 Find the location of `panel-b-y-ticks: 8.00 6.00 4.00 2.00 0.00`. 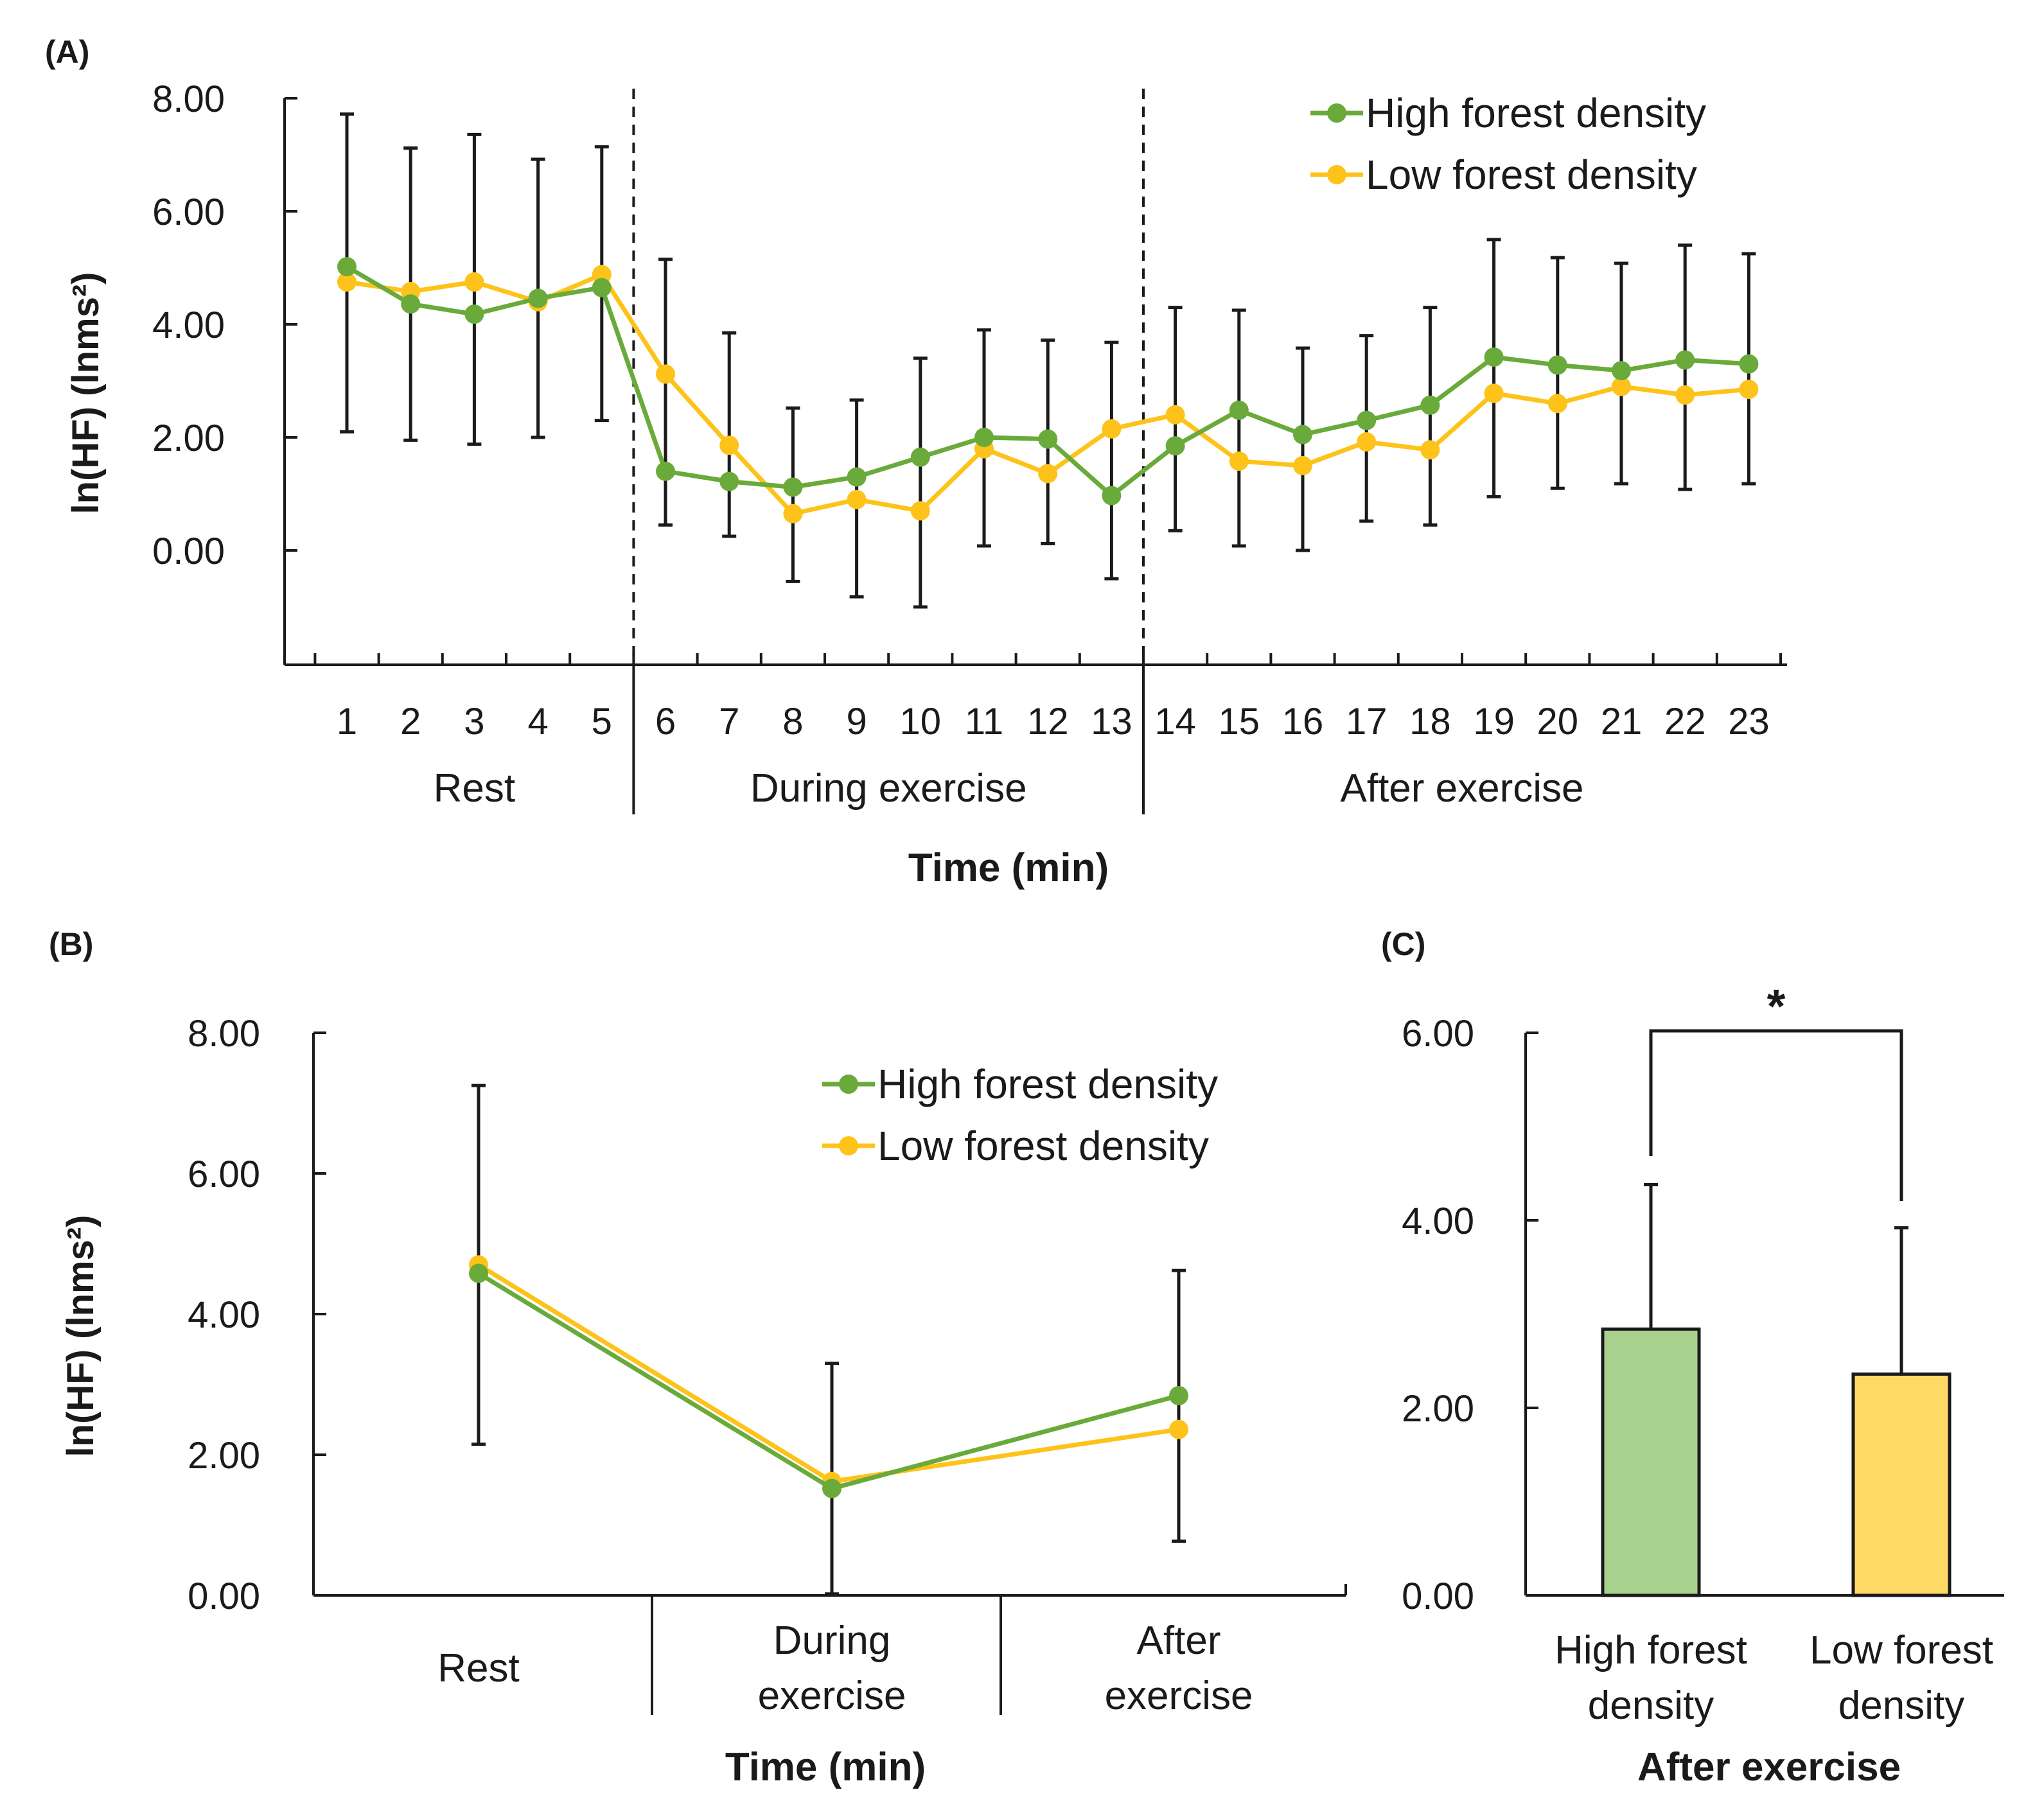

panel-b-y-ticks: 8.00 6.00 4.00 2.00 0.00 is located at coordinates (257, 1315).